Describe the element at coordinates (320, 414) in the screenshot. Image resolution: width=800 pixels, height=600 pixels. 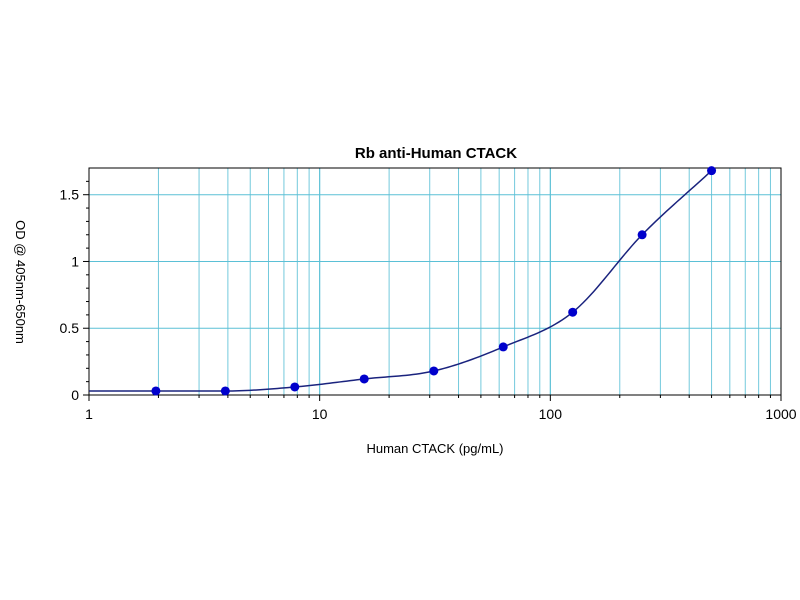
I see `x-tick-label: 10` at that location.